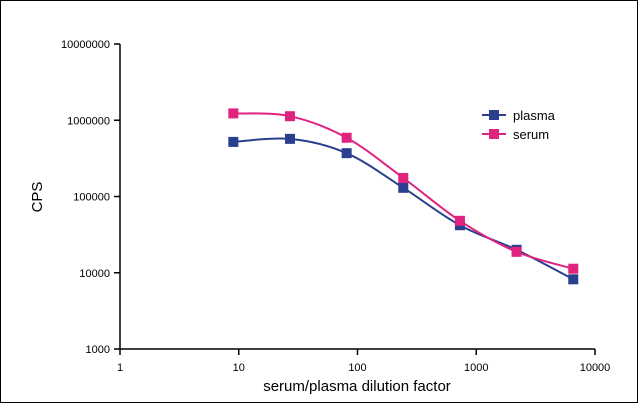  What do you see at coordinates (120, 368) in the screenshot?
I see `x-tick-label: 1` at bounding box center [120, 368].